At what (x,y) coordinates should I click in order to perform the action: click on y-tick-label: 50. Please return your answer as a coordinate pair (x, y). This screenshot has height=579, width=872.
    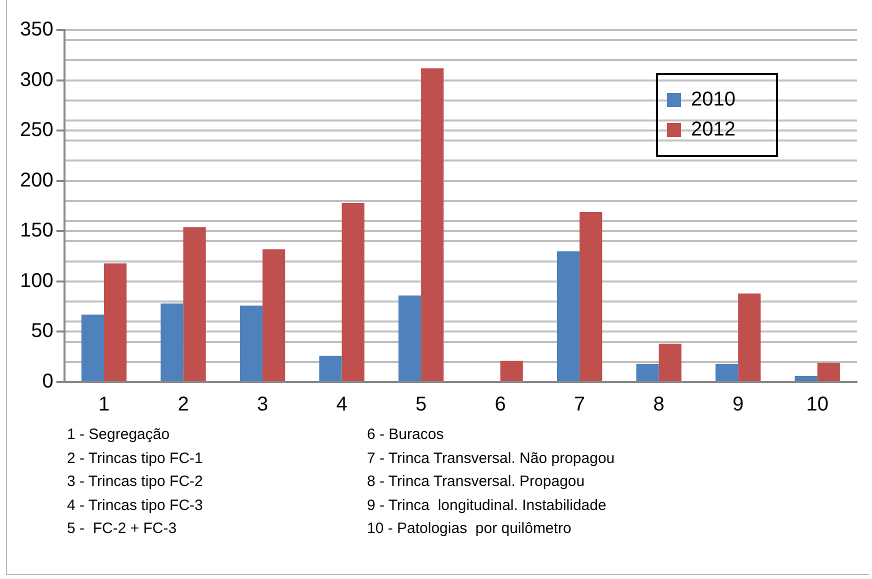
    Looking at the image, I should click on (42, 331).